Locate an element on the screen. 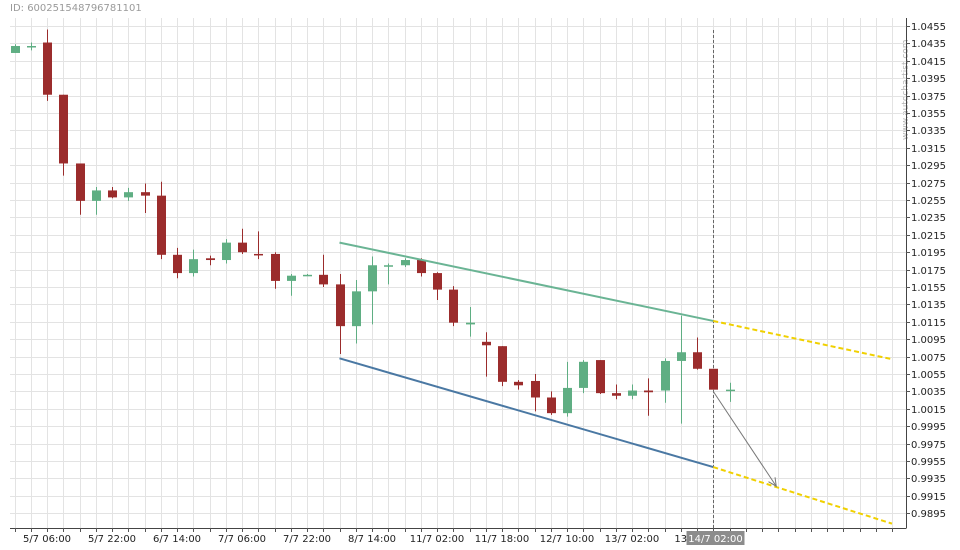 Image resolution: width=960 pixels, height=550 pixels. y-tick-label: 1.0295 is located at coordinates (928, 166).